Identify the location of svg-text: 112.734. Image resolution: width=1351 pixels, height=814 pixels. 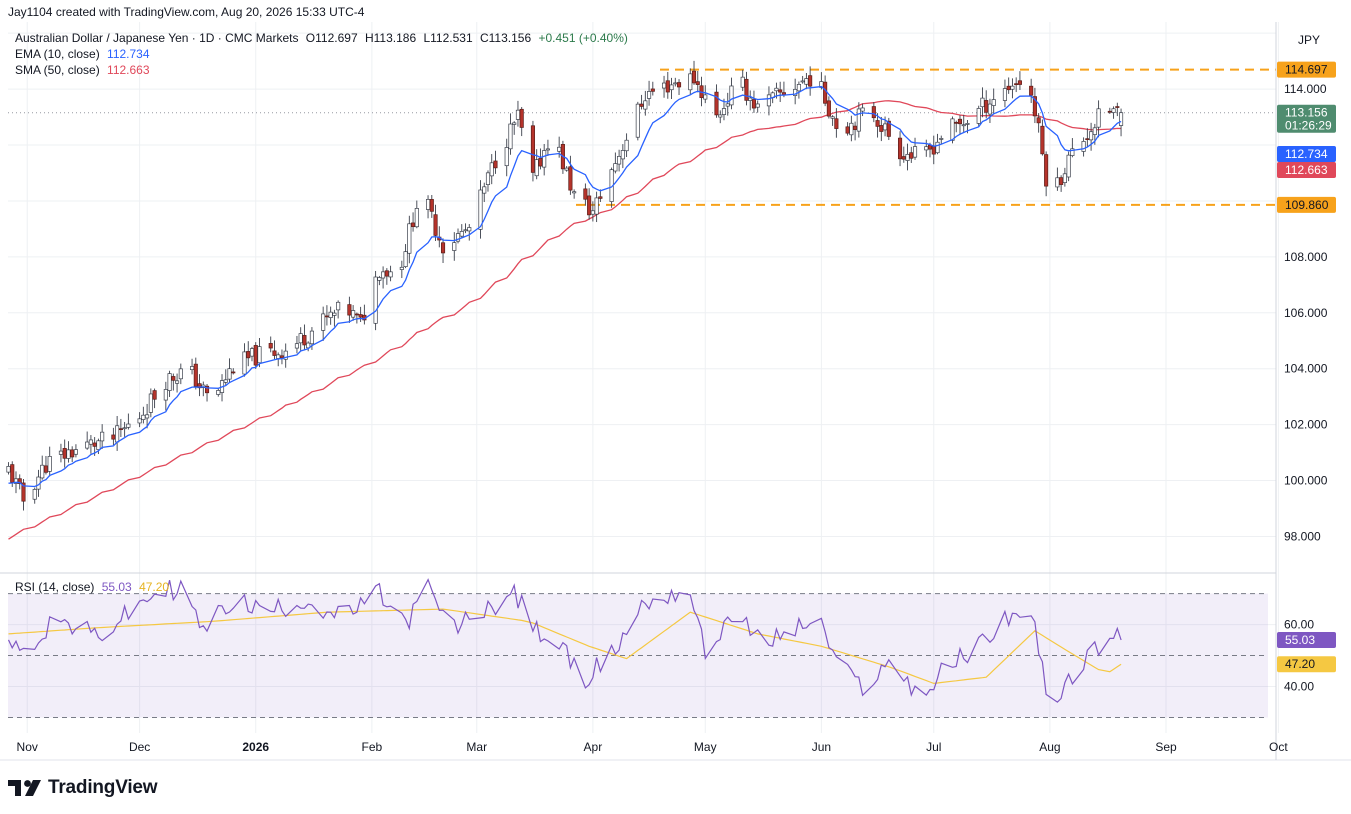
(1306, 154).